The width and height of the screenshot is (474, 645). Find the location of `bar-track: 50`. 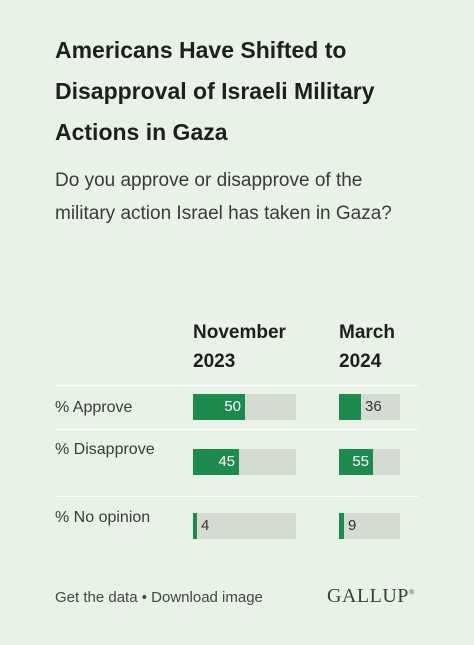

bar-track: 50 is located at coordinates (244, 407).